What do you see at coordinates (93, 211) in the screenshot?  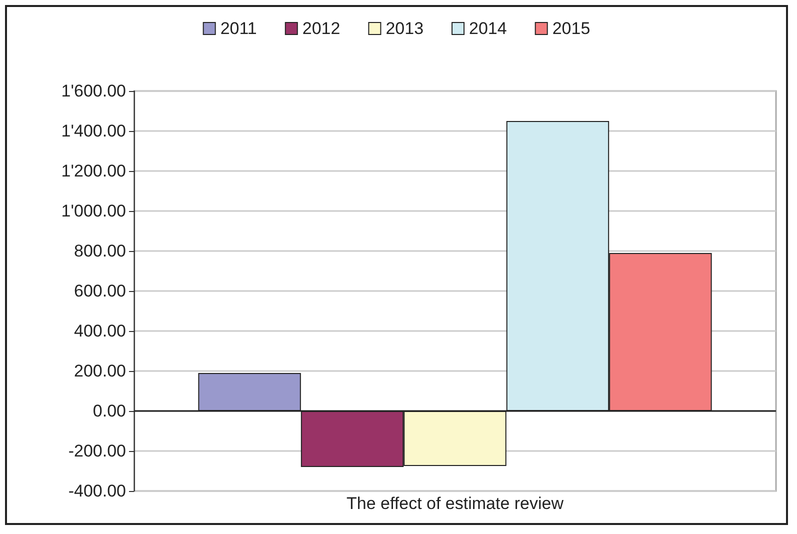 I see `y-tick-label: 1'000.00` at bounding box center [93, 211].